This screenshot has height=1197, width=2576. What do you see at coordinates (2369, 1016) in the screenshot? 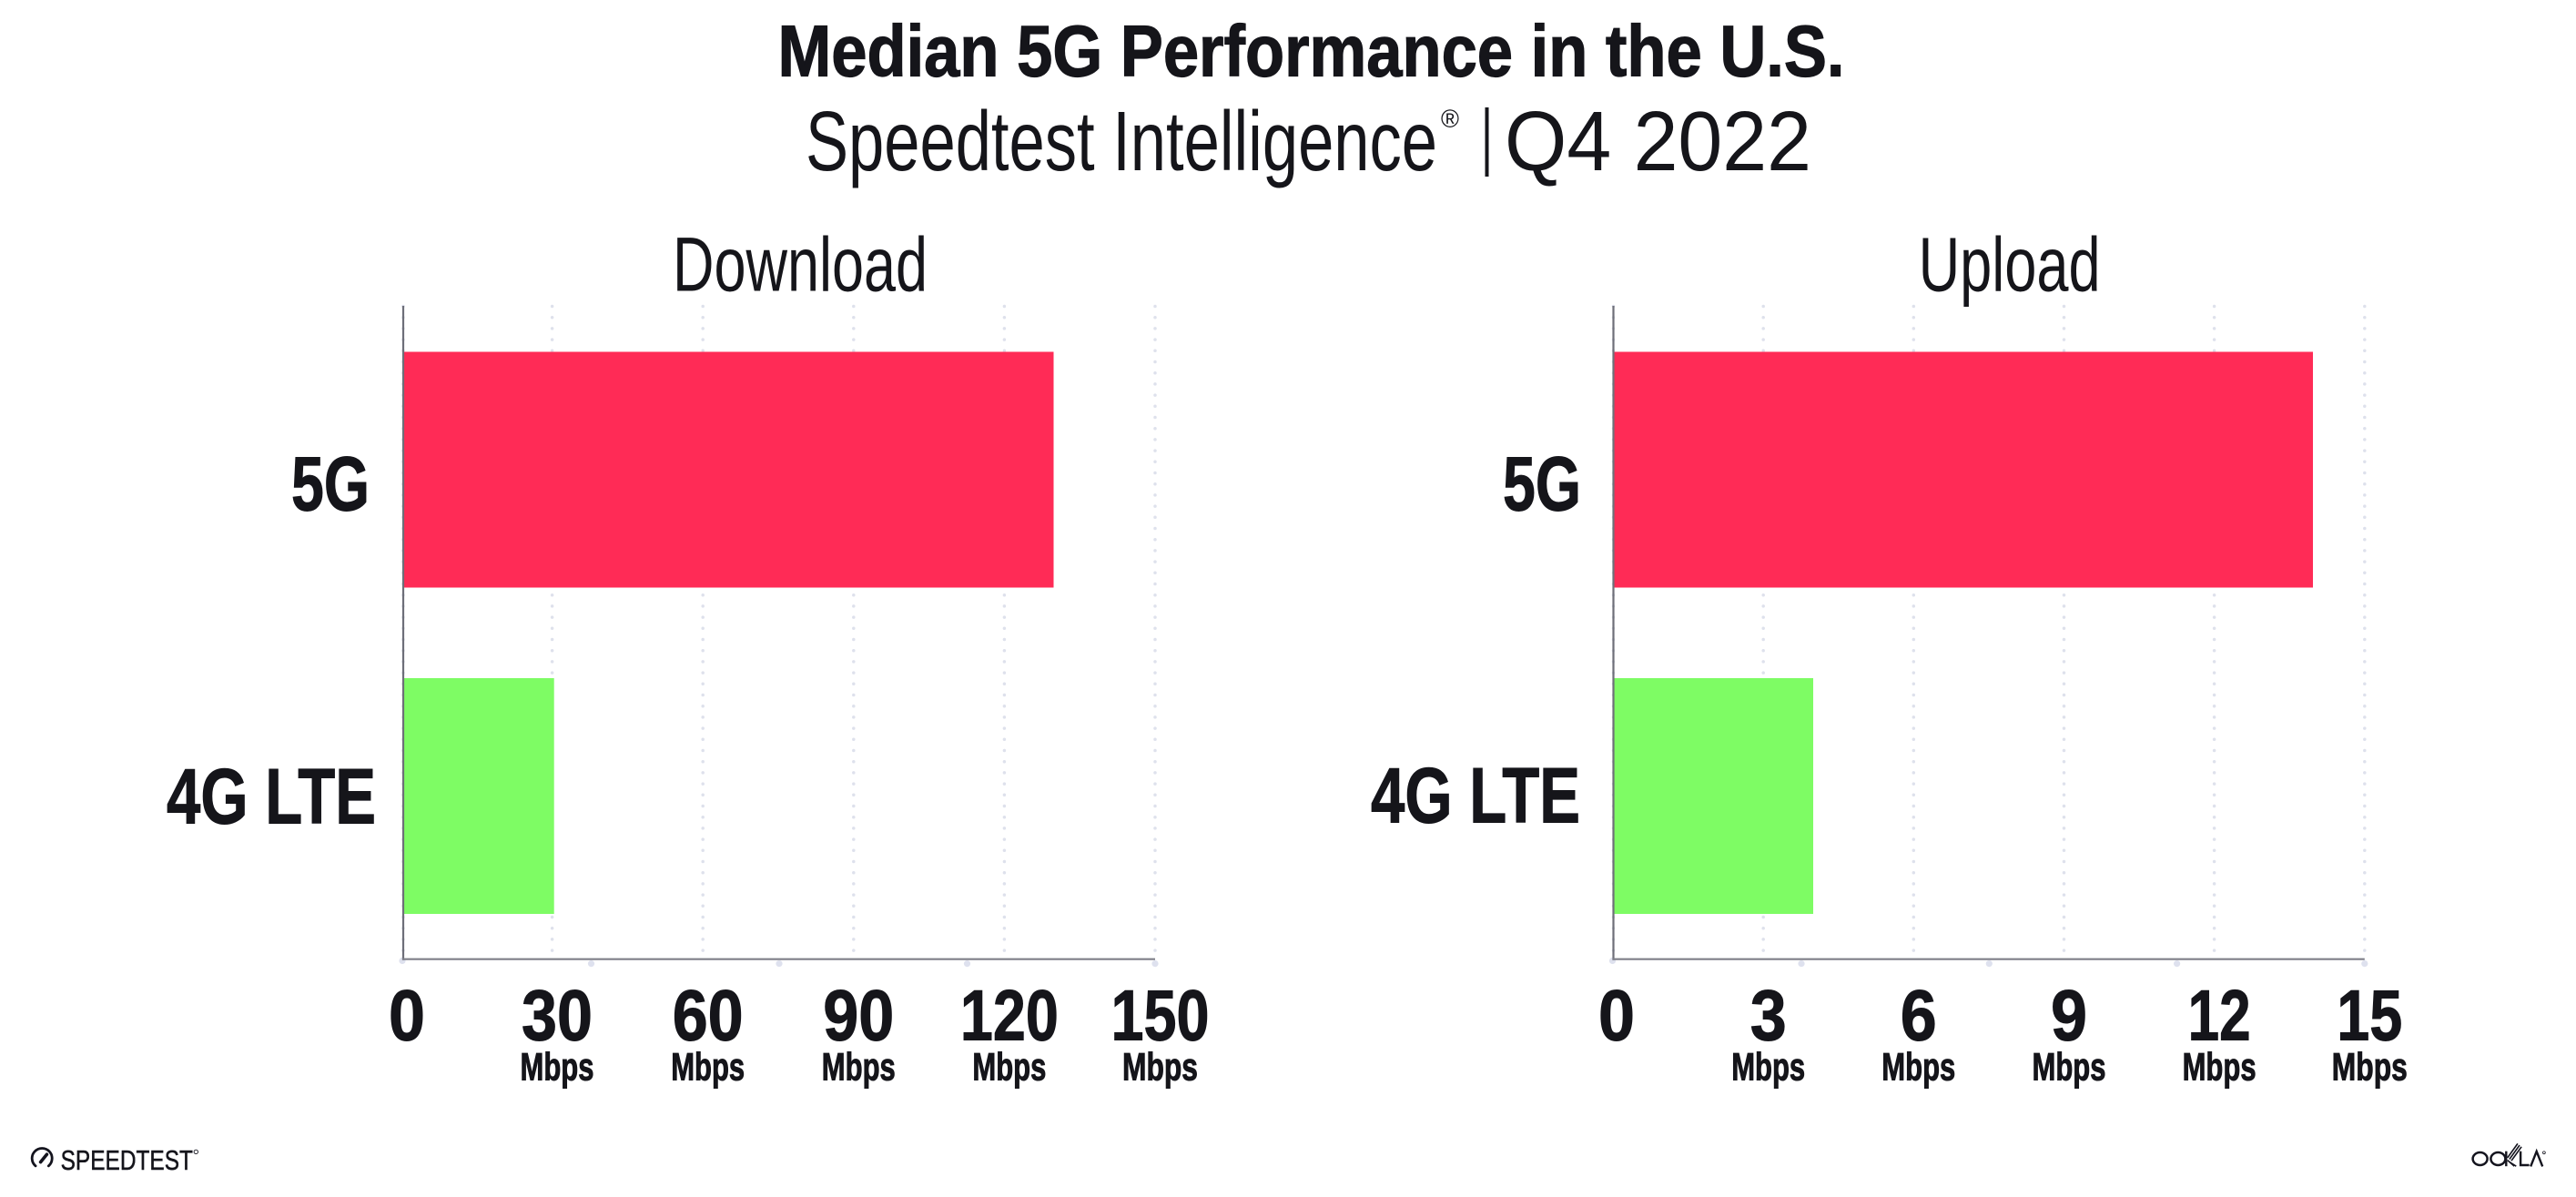
I see `svg-text: 15` at bounding box center [2369, 1016].